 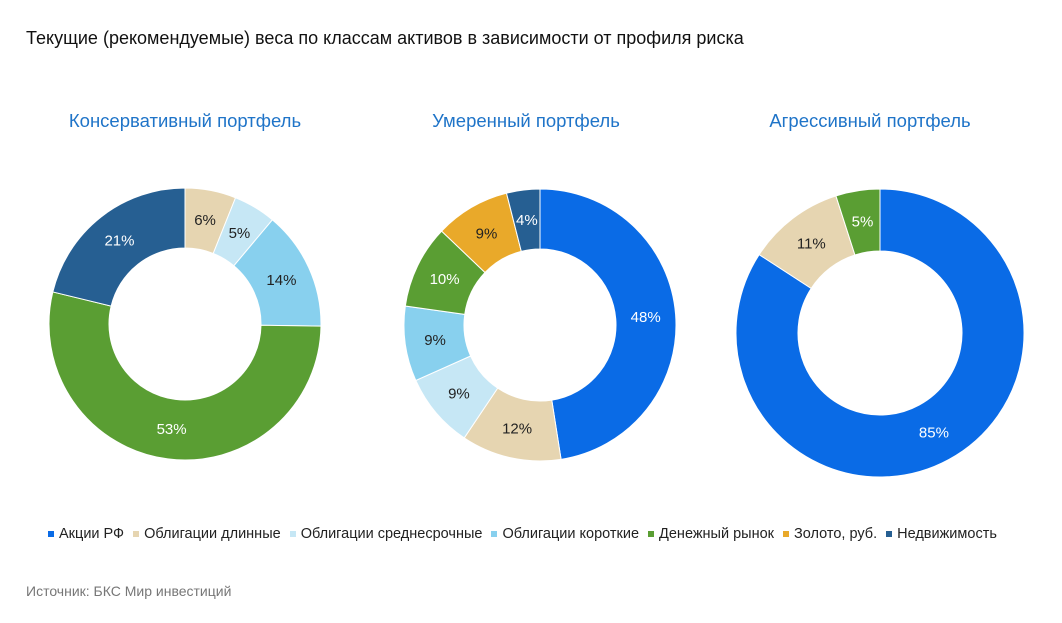 I want to click on data-label: 12%, so click(x=517, y=428).